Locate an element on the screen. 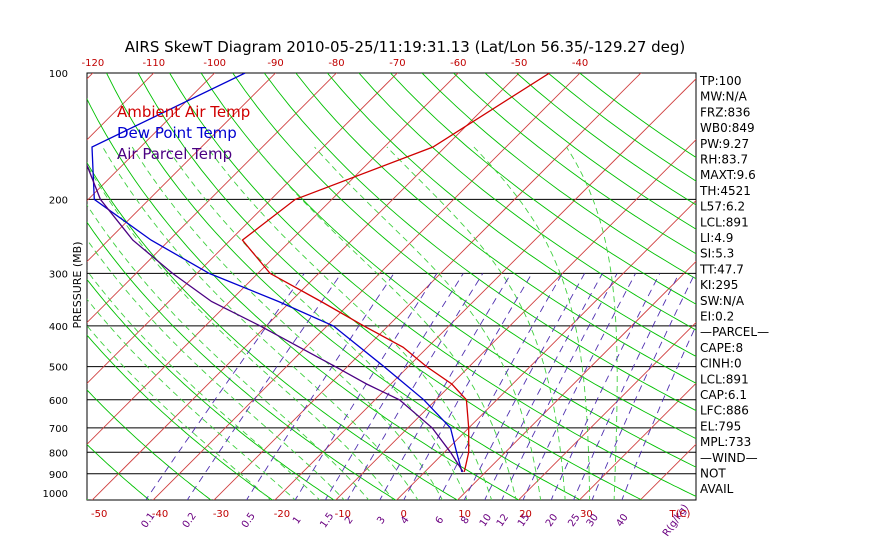 The width and height of the screenshot is (870, 560). mixing-ratio-line-1.5 is located at coordinates (394, 386).